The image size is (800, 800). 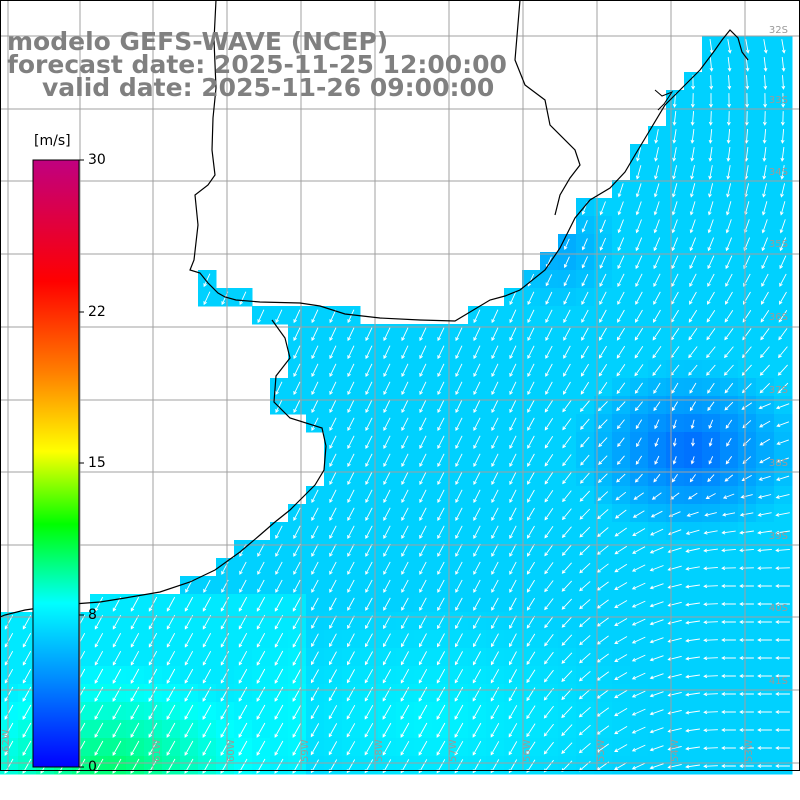 I want to click on colorbar-tick-label: 22, so click(x=97, y=312).